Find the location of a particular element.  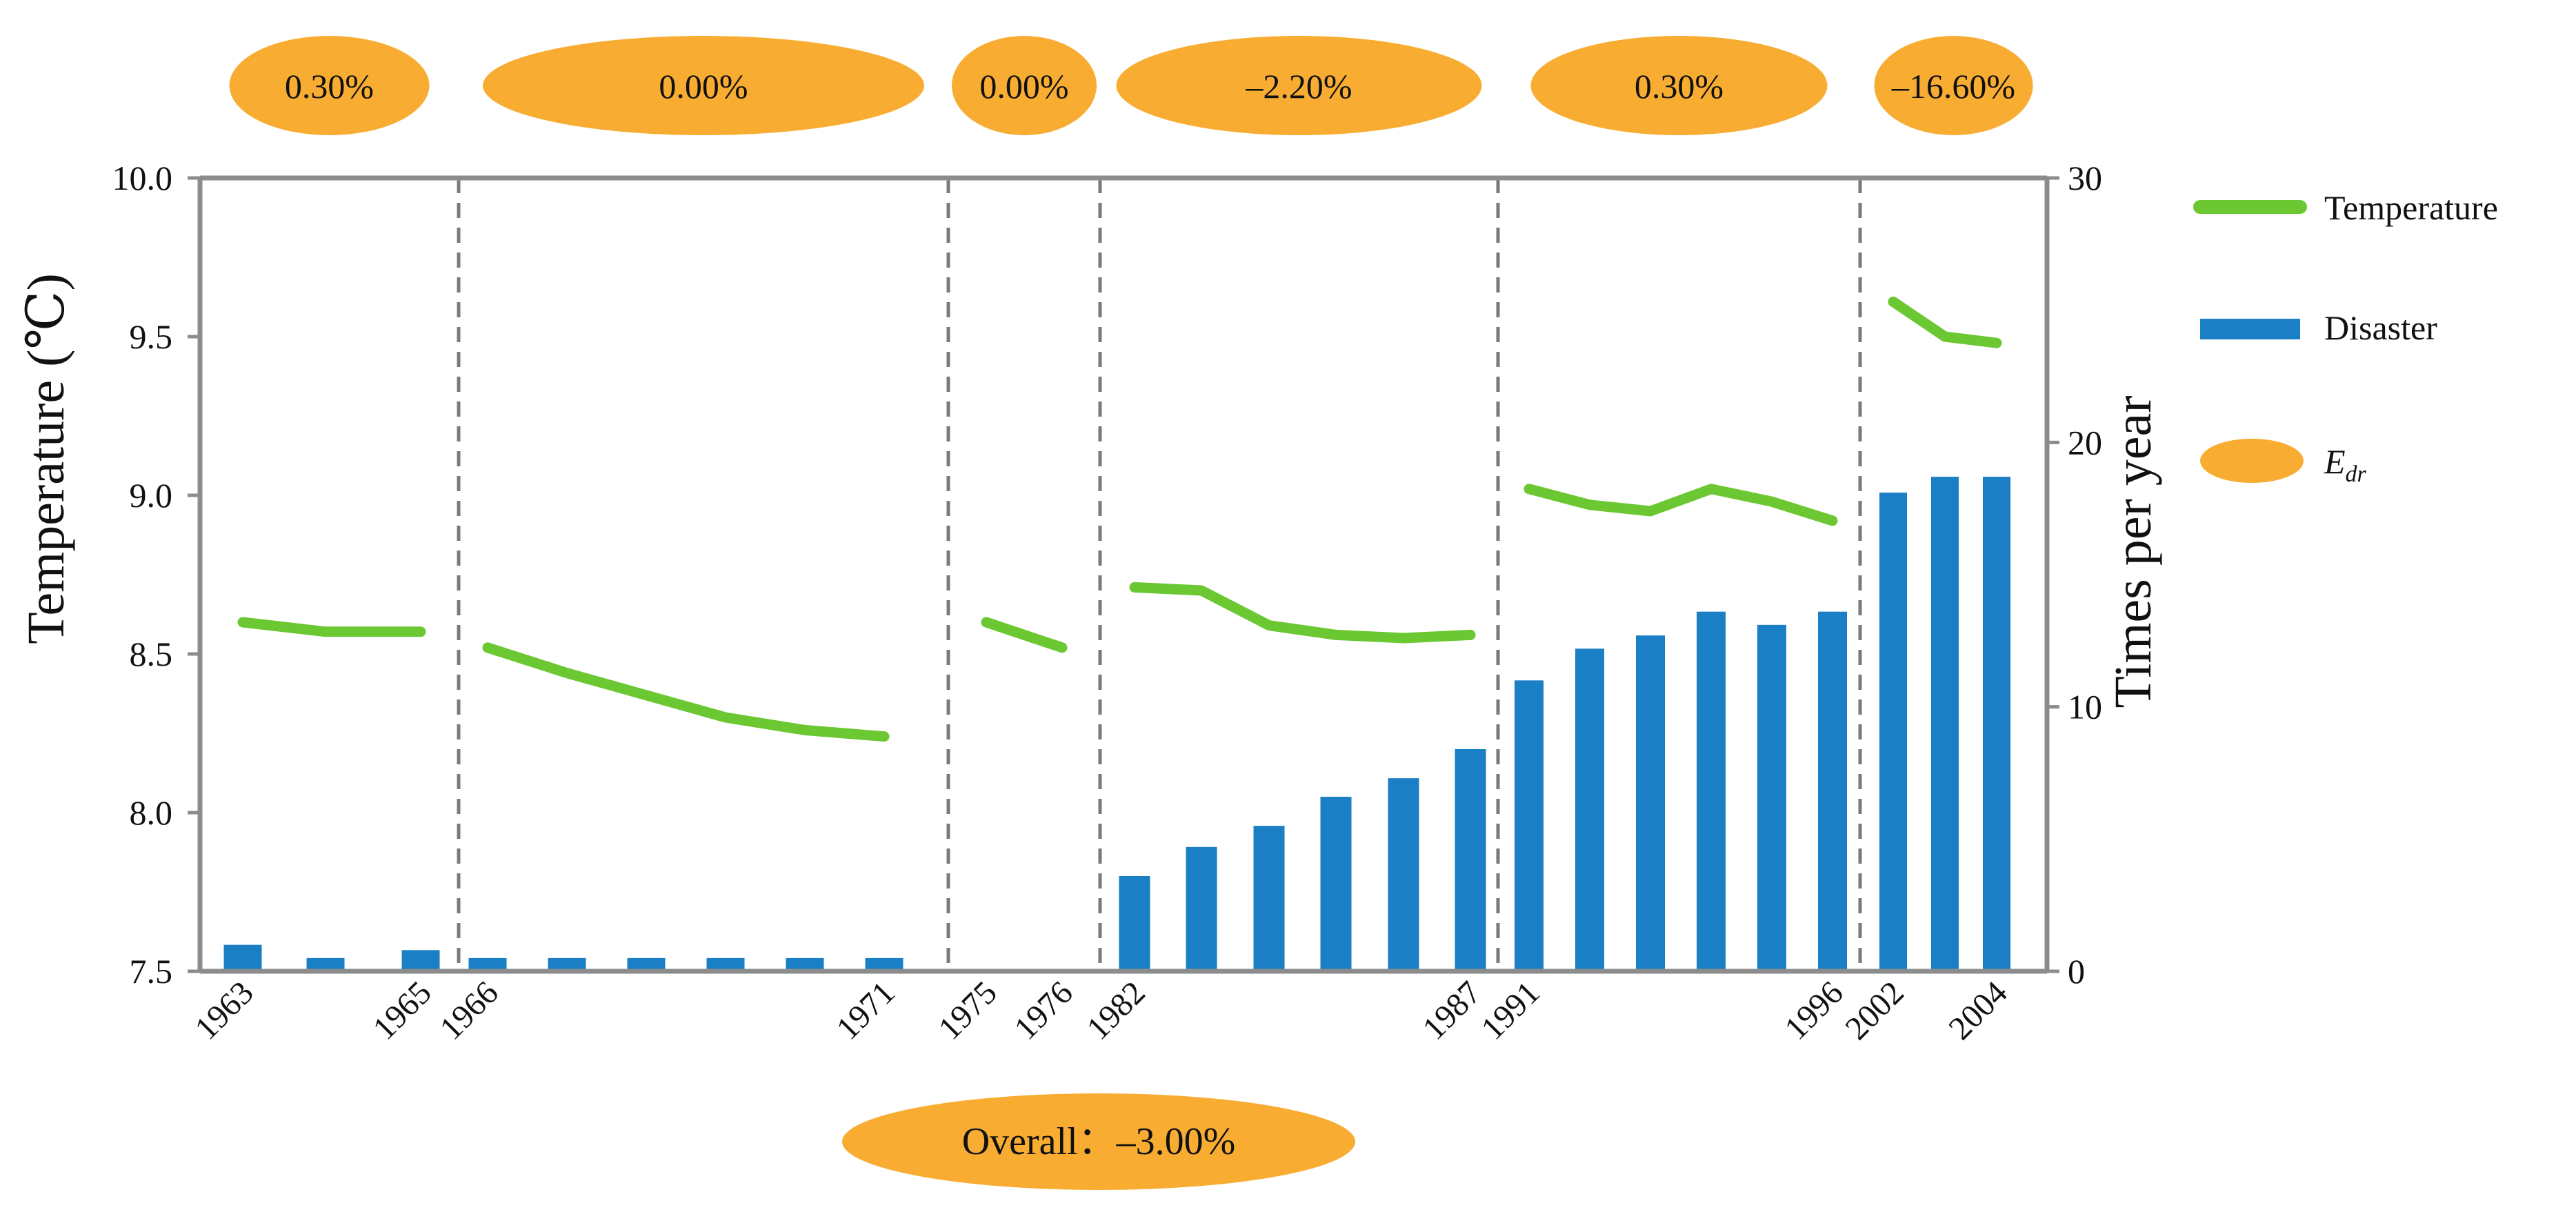

legend-edr-label: Edr is located at coordinates (2345, 465).